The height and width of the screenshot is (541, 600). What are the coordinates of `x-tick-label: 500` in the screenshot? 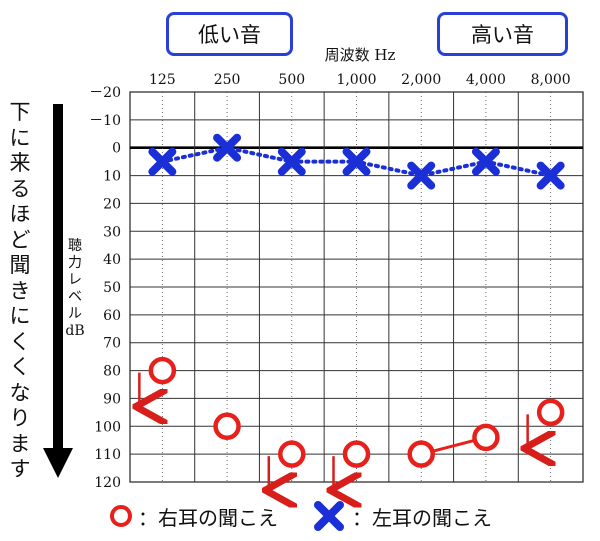 It's located at (291, 80).